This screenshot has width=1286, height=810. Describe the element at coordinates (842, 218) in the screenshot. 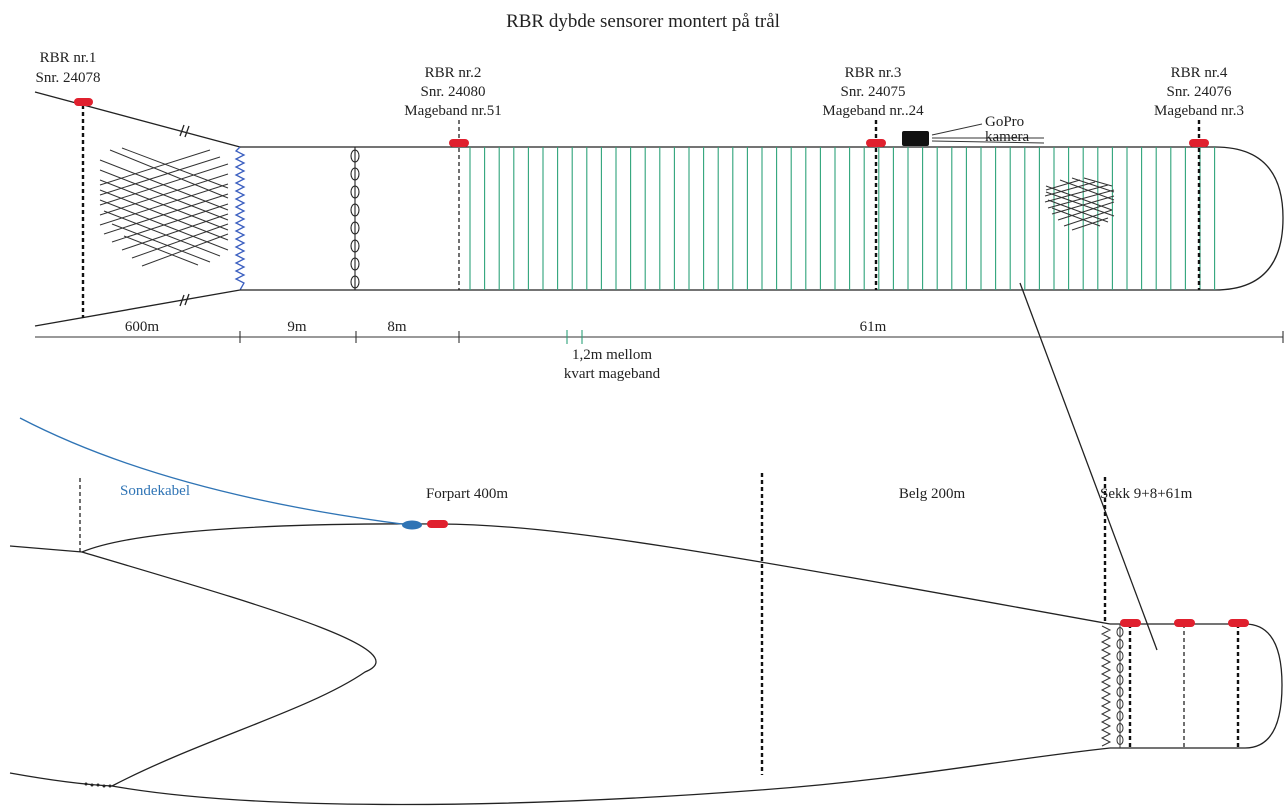

I see `mageband-lines` at that location.